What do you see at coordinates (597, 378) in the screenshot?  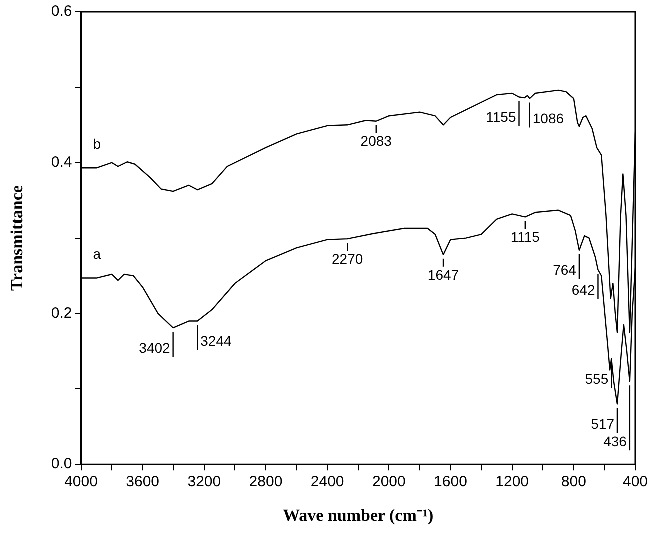 I see `annotation: 555` at bounding box center [597, 378].